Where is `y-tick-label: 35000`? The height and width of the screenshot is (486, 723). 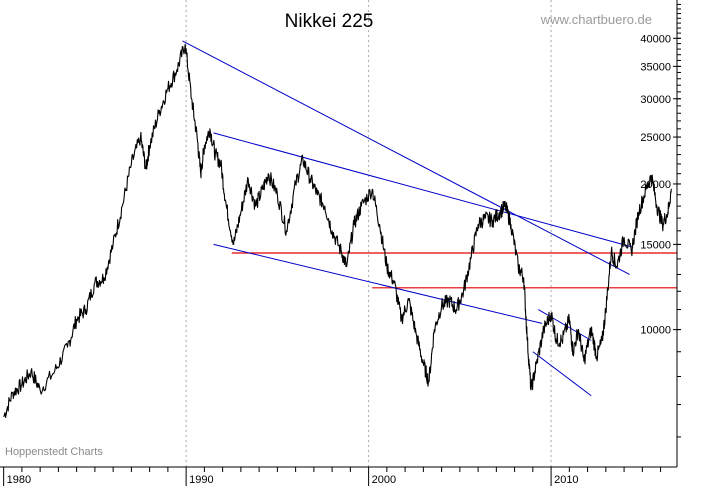
y-tick-label: 35000 is located at coordinates (655, 67).